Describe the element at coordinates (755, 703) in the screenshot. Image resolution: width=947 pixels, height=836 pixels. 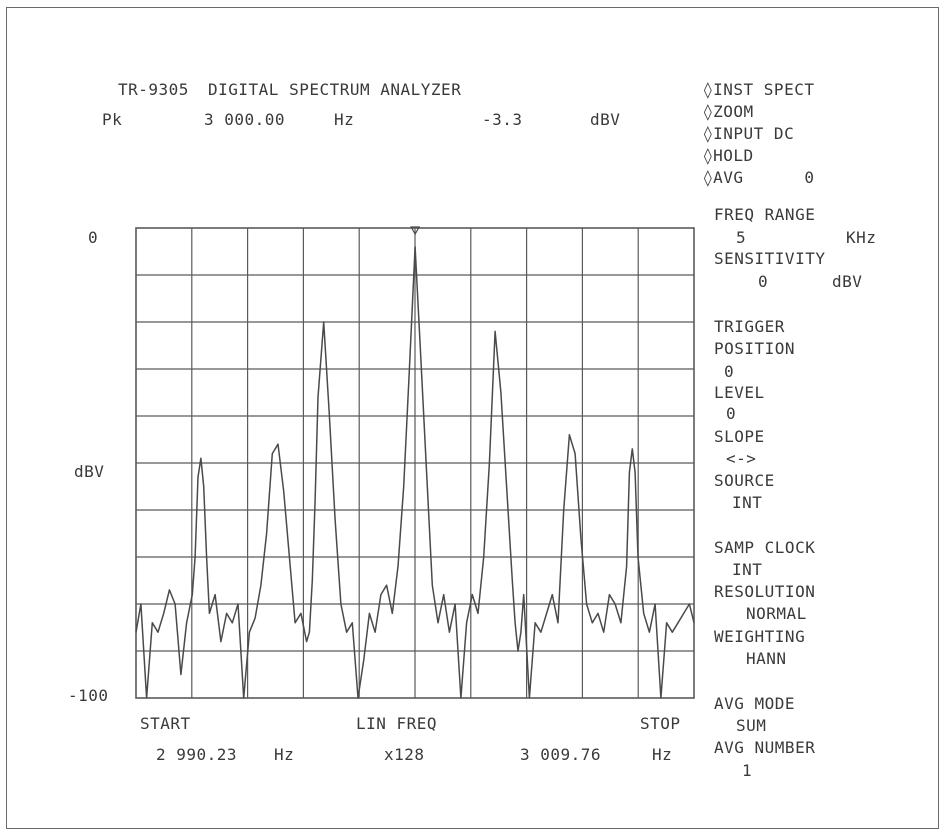
I see `avg-mode-label: AVG MODE` at that location.